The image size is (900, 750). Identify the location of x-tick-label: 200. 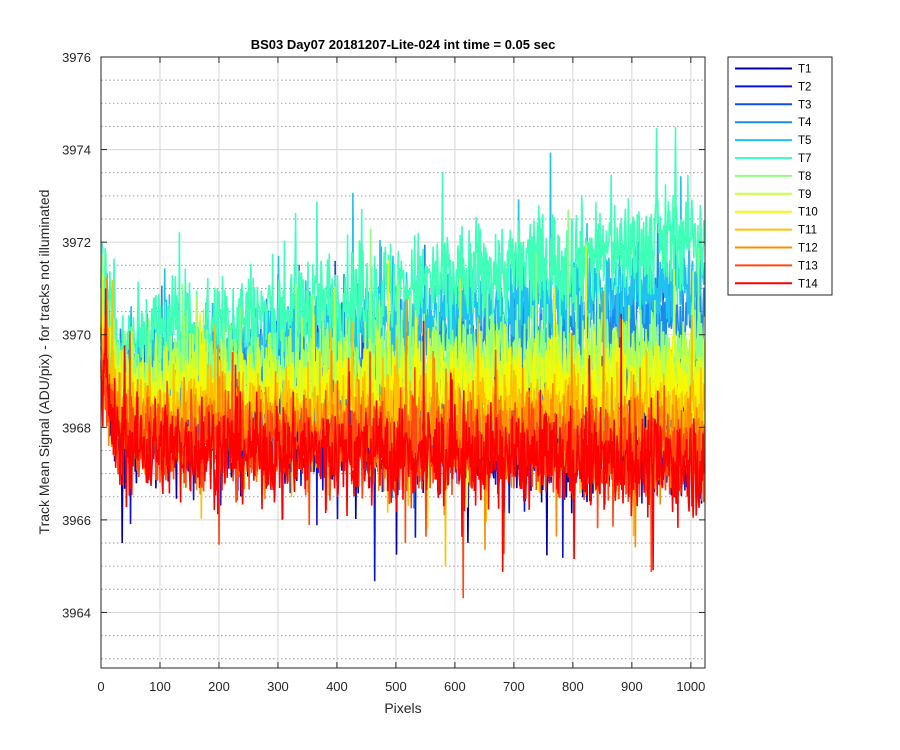
(219, 686).